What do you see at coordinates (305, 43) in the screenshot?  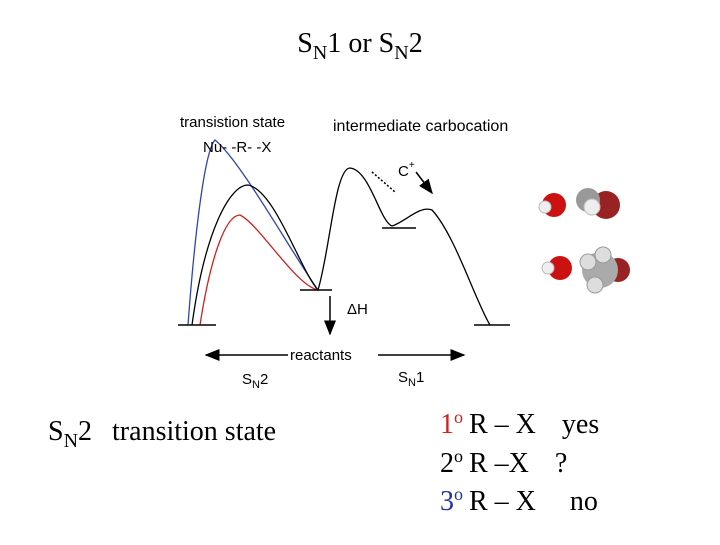 I see `title-part: S` at bounding box center [305, 43].